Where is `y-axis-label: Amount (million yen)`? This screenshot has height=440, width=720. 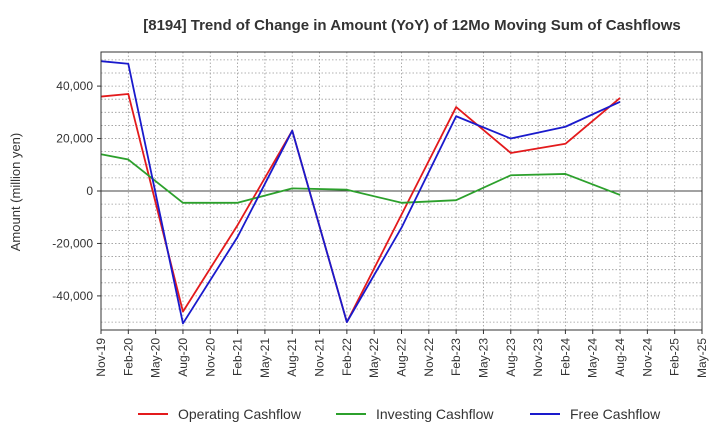 y-axis-label: Amount (million yen) is located at coordinates (15, 192).